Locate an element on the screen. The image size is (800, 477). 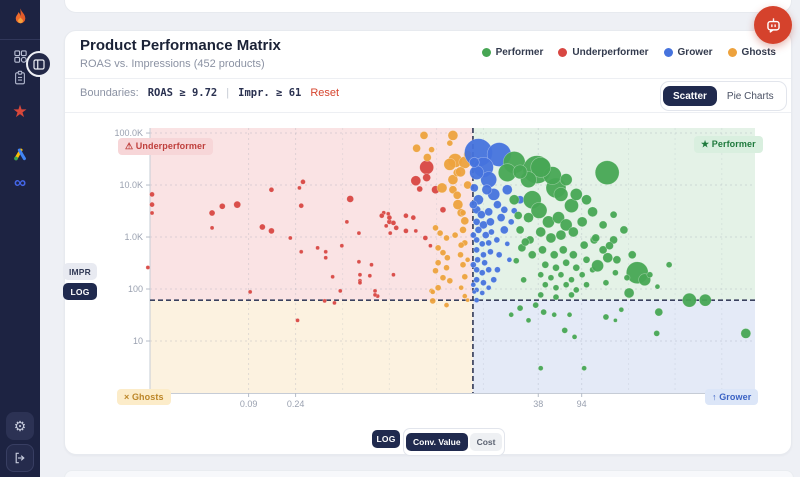
boundaries-label: Boundaries: is located at coordinates (109, 93).